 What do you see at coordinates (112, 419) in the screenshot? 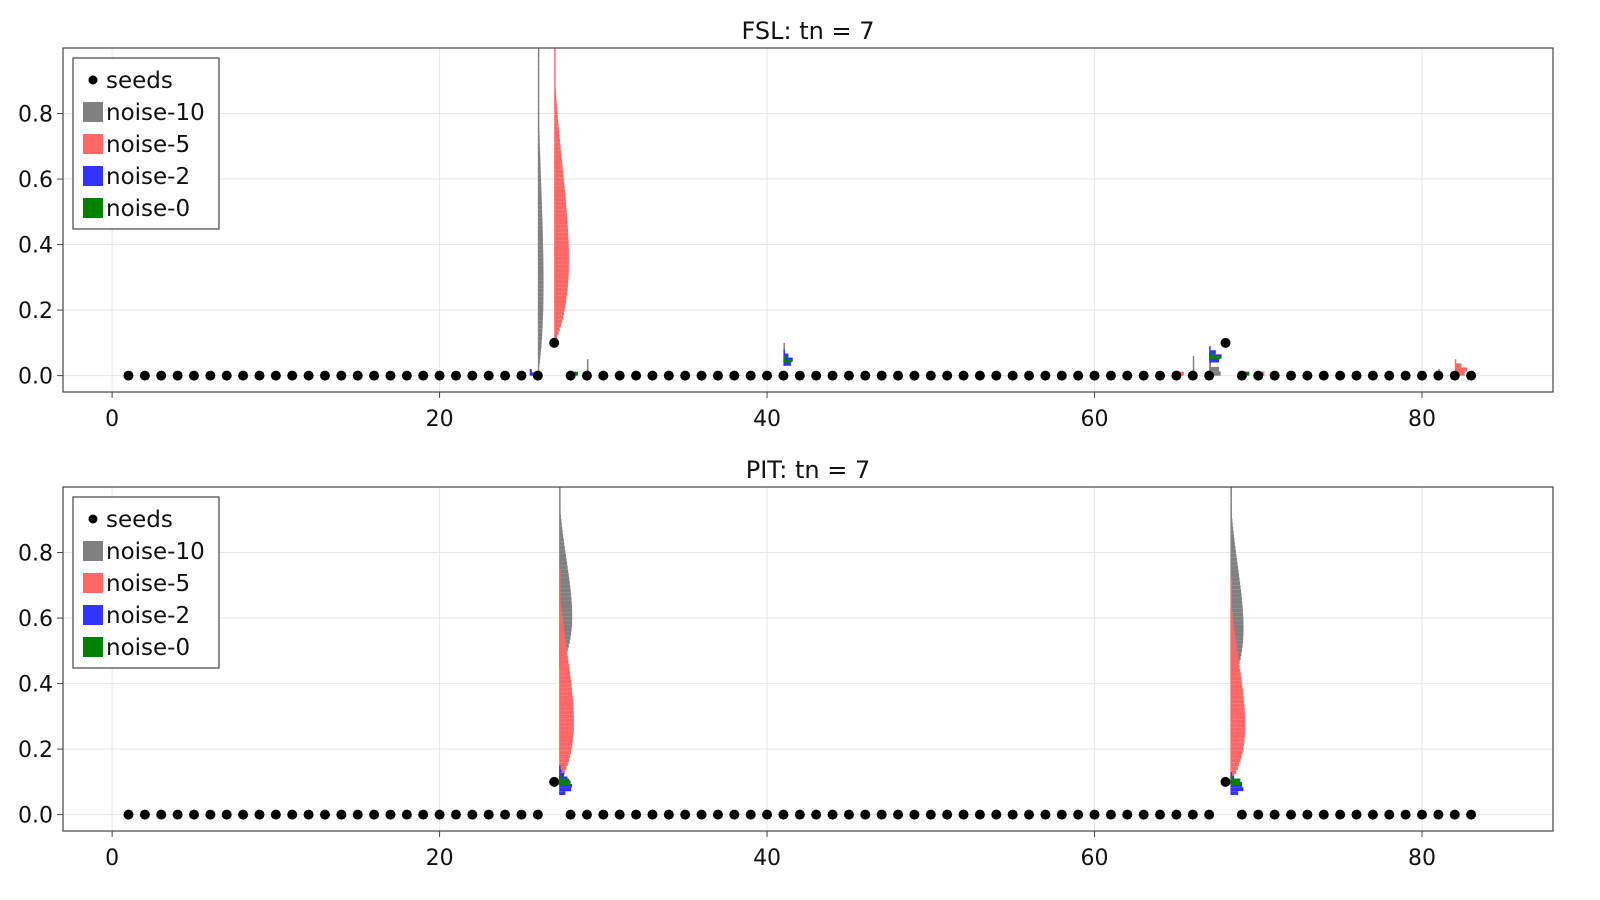
I see `x-tick-label: 0` at bounding box center [112, 419].